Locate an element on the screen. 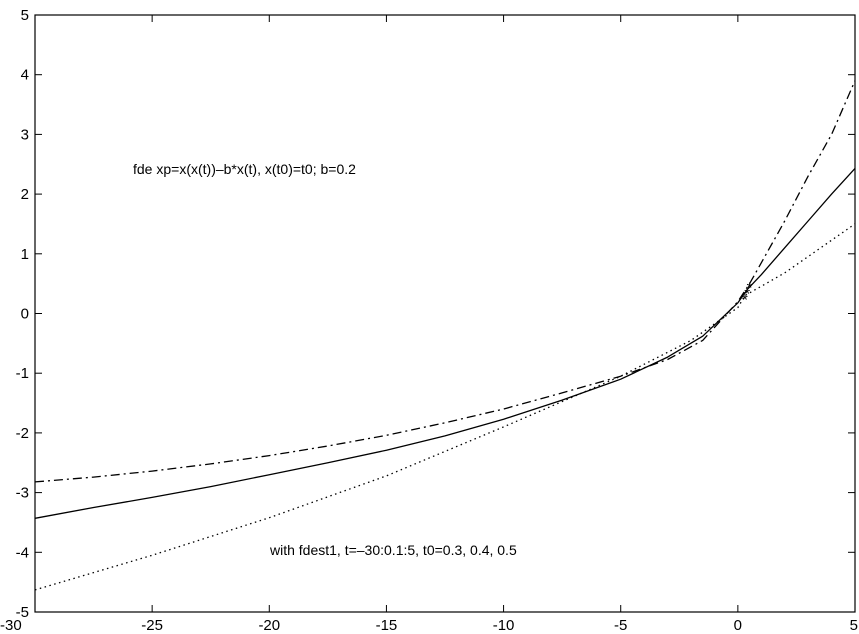 The height and width of the screenshot is (634, 859). x-tick-label: -25 is located at coordinates (152, 625).